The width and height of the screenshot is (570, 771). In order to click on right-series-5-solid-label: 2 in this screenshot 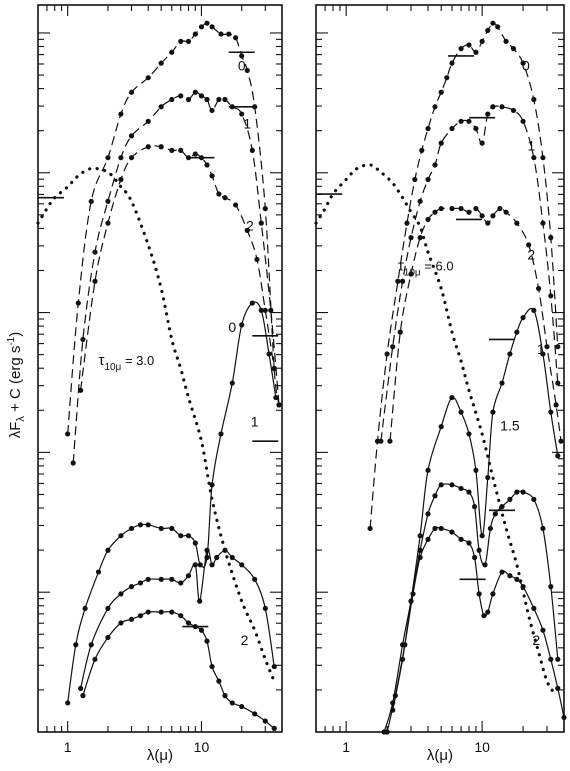, I will do `click(536, 640)`.